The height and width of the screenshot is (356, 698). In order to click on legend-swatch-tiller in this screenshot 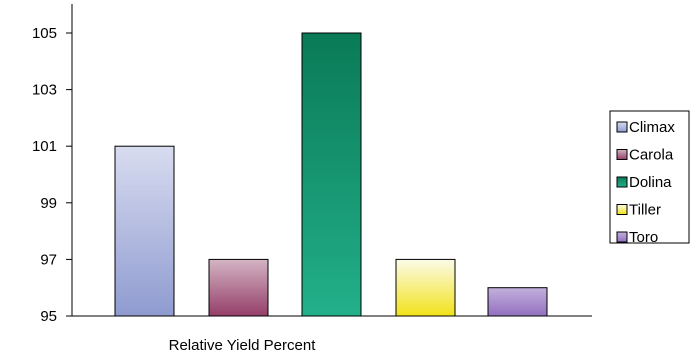, I will do `click(622, 209)`.